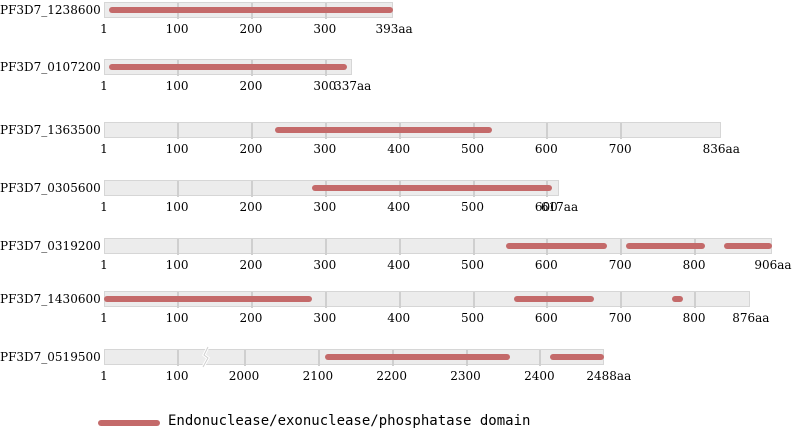 This screenshot has width=797, height=433. I want to click on protein-label: PF3D7_0319200, so click(50, 246).